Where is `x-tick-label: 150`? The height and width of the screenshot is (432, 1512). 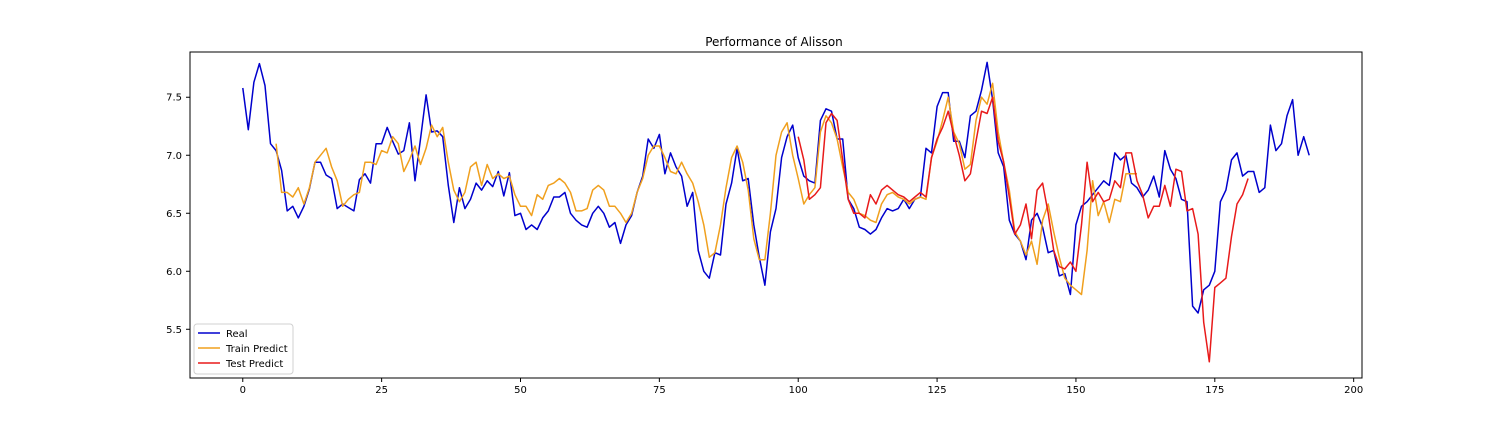
x-tick-label: 150 is located at coordinates (1075, 390).